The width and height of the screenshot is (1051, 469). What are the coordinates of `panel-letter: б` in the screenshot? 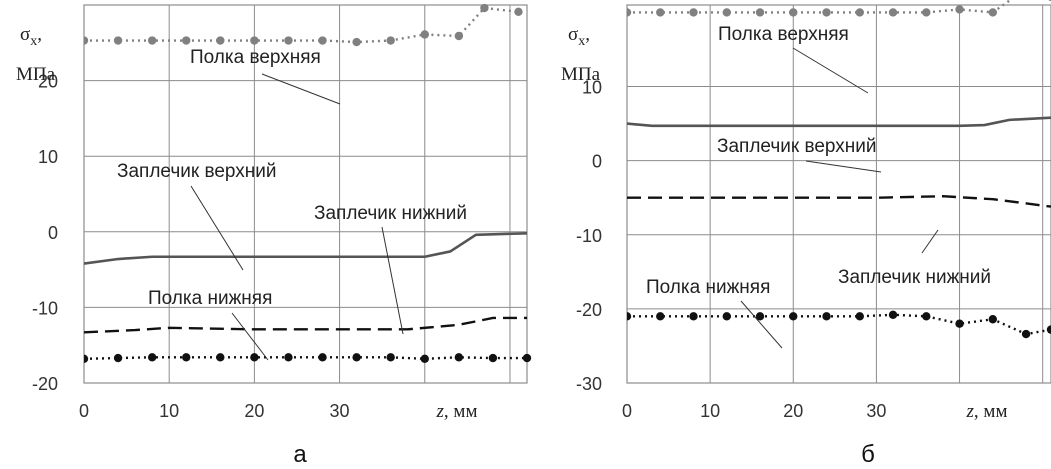 It's located at (868, 454).